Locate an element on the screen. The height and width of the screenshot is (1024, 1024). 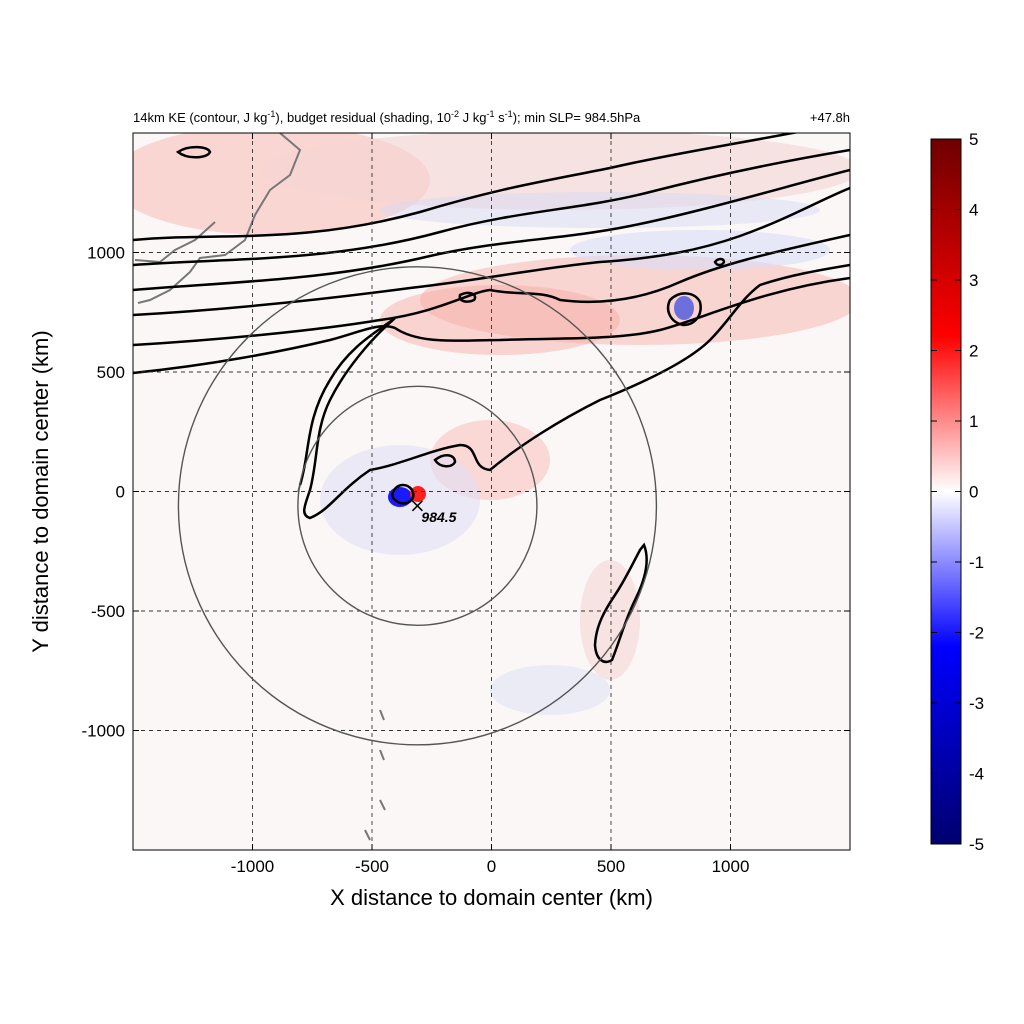
storm-center-marker: 984.5 is located at coordinates (434, 512).